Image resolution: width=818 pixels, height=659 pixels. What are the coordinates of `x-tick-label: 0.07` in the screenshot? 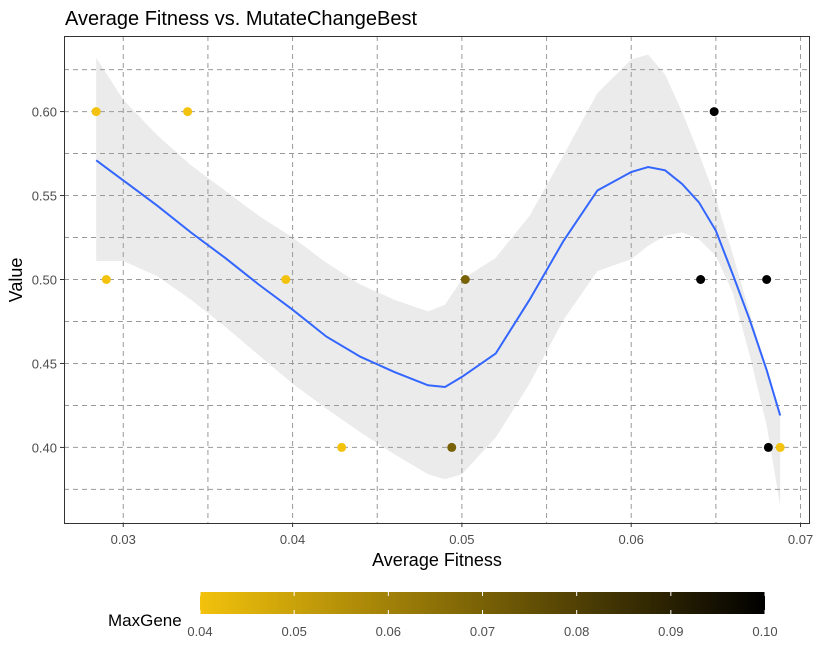 It's located at (800, 539).